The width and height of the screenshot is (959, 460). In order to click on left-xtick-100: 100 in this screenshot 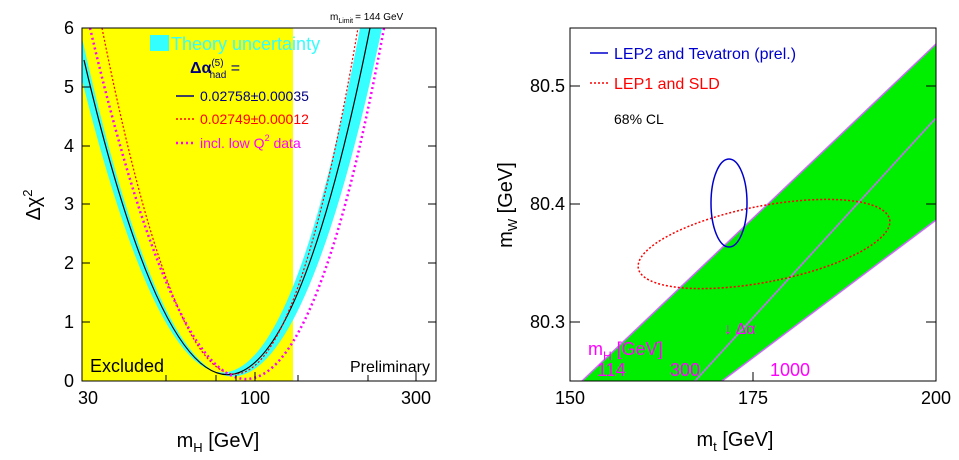, I will do `click(255, 398)`.